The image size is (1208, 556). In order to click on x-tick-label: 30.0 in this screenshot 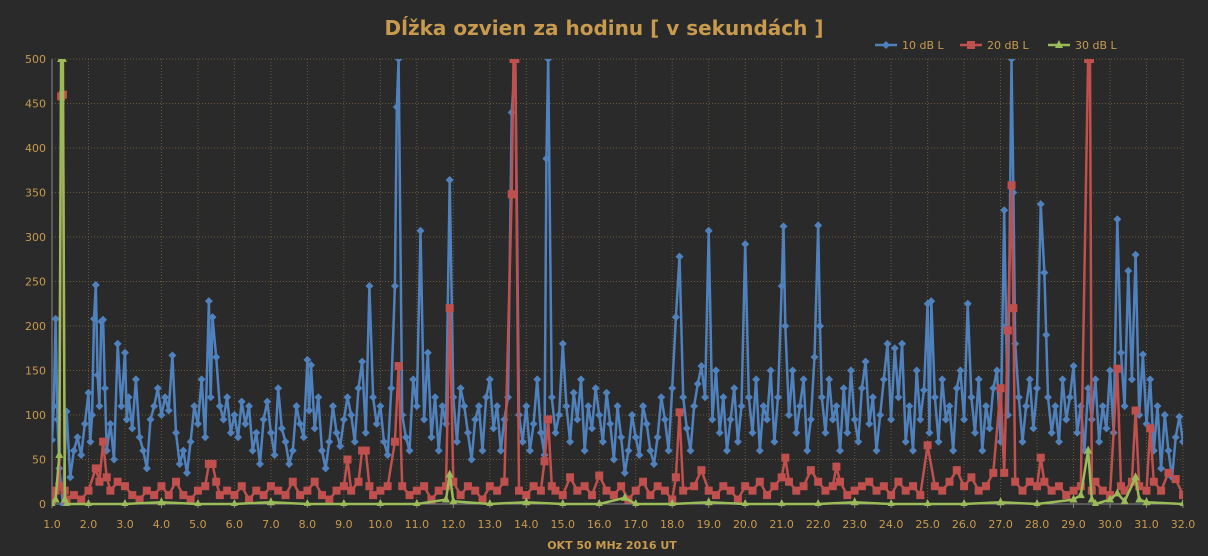, I will do `click(1110, 524)`.